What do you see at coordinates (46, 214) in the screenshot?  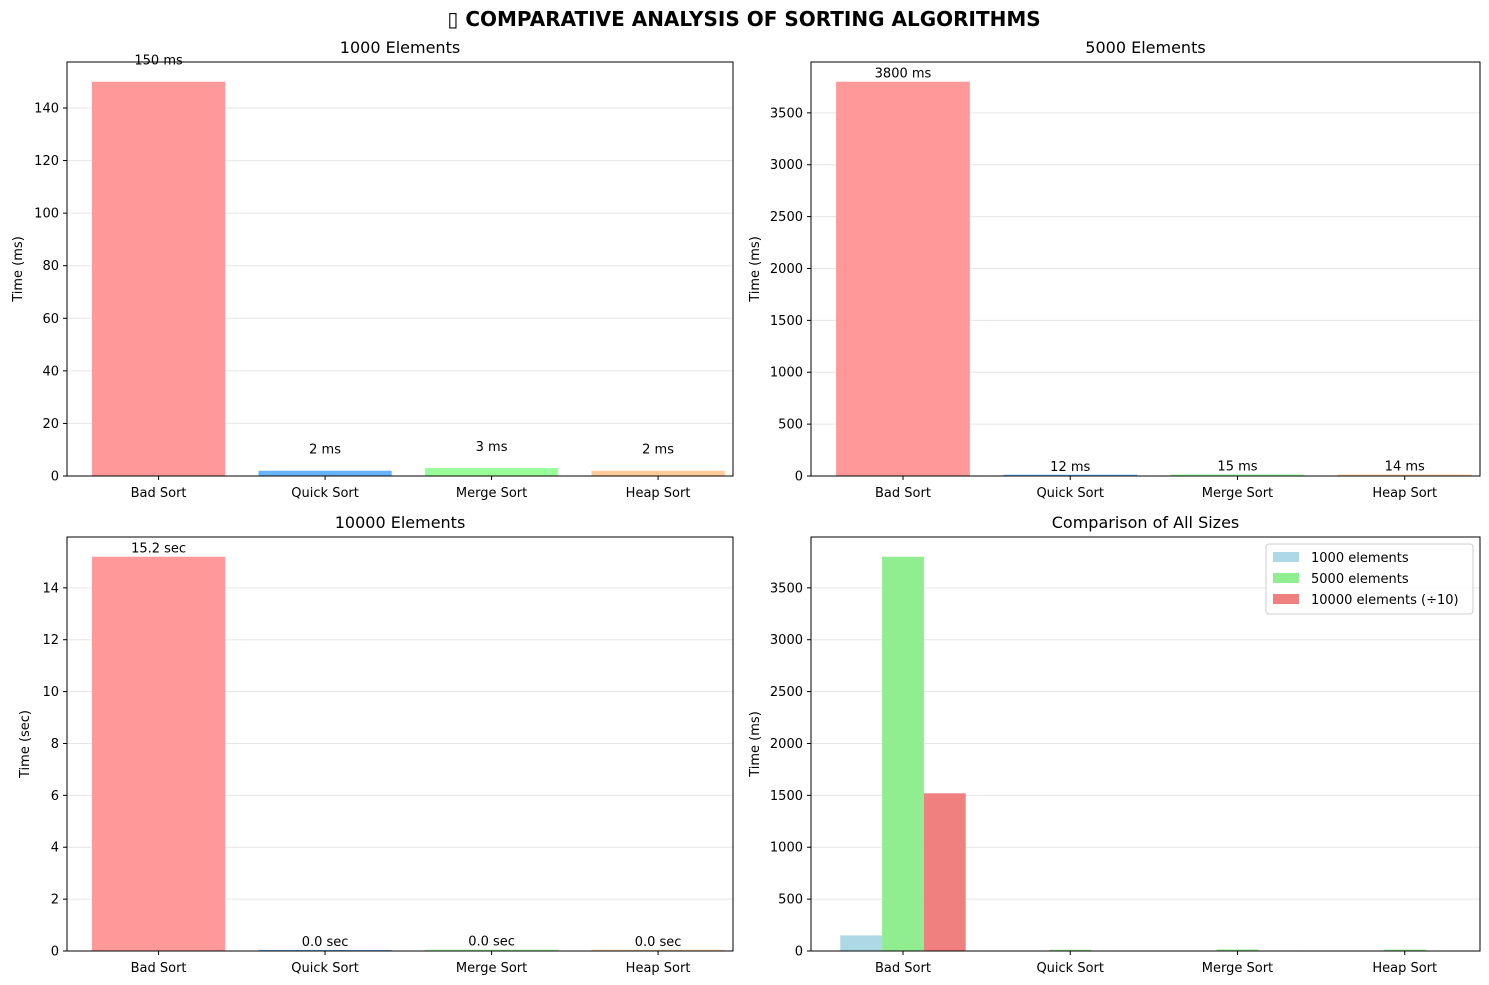 I see `y-tick-label: 100` at bounding box center [46, 214].